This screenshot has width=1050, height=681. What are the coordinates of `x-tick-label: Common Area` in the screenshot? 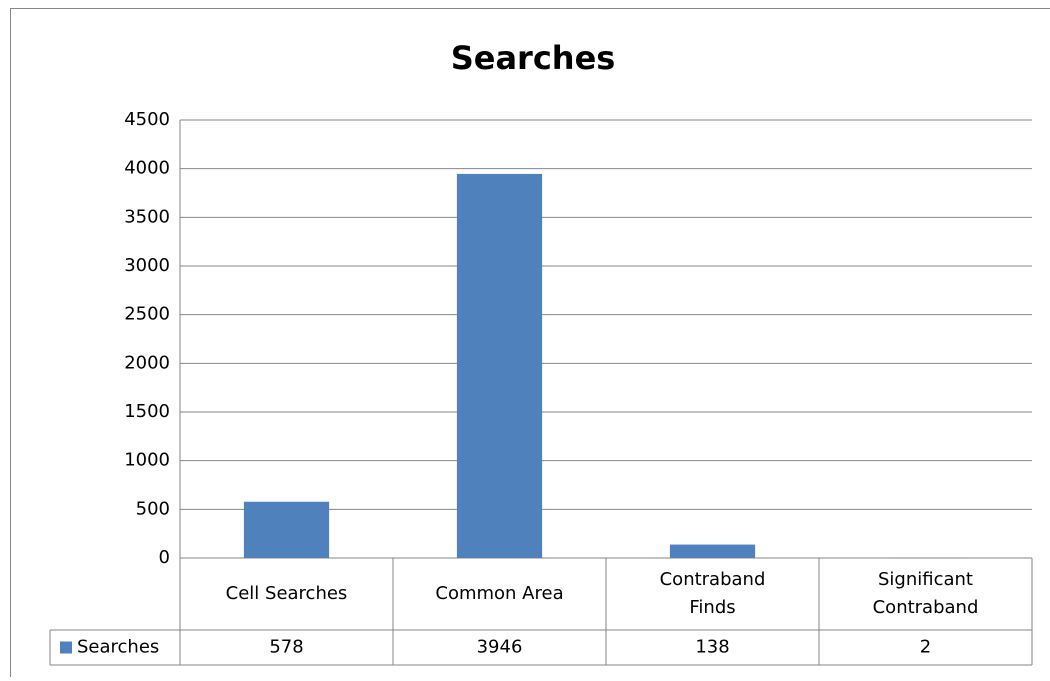 It's located at (499, 594).